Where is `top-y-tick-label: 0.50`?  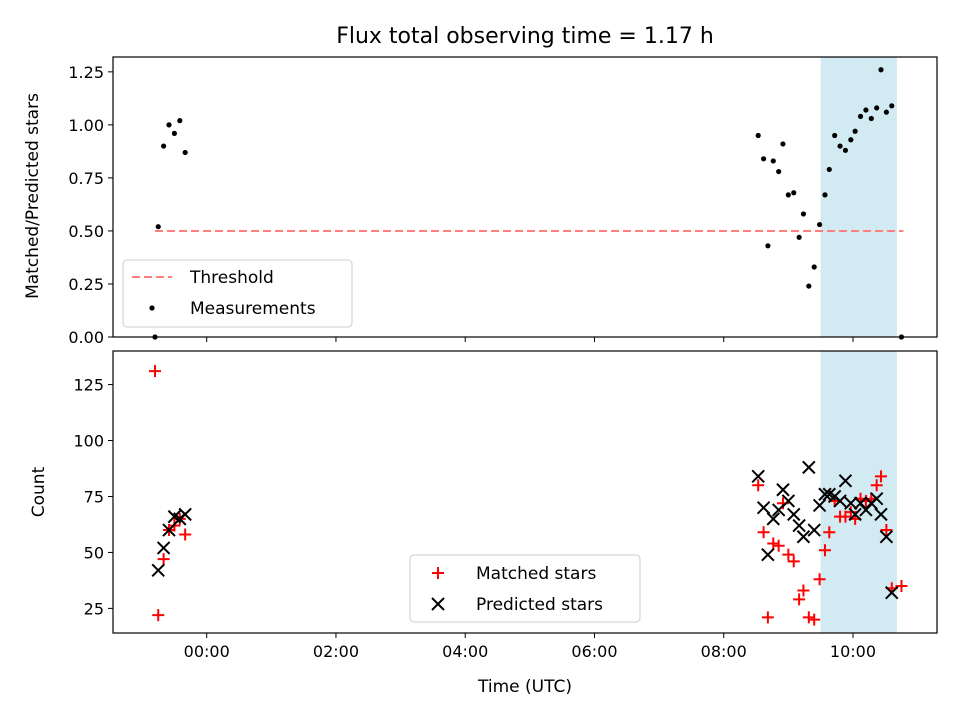
top-y-tick-label: 0.50 is located at coordinates (86, 231).